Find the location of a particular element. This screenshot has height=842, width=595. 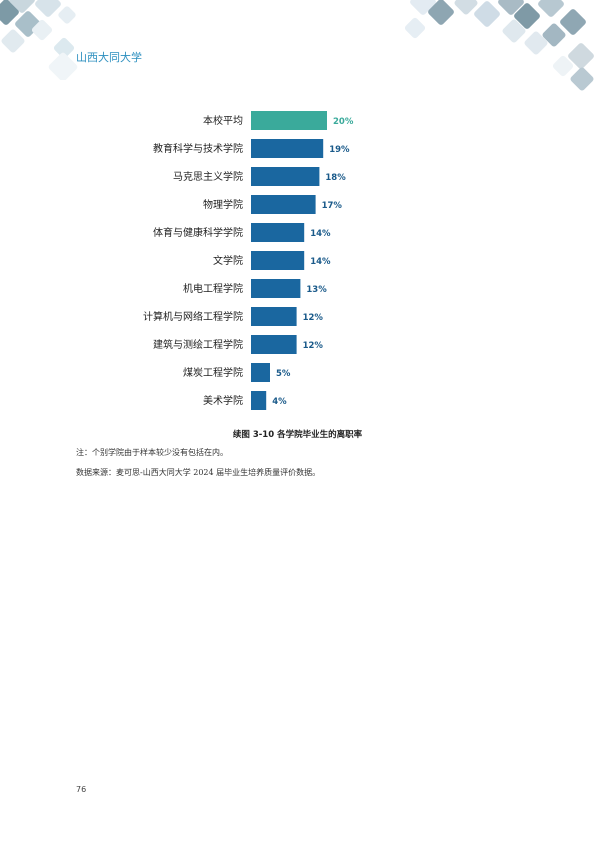

decorative-tiles-right is located at coordinates (499, 45).